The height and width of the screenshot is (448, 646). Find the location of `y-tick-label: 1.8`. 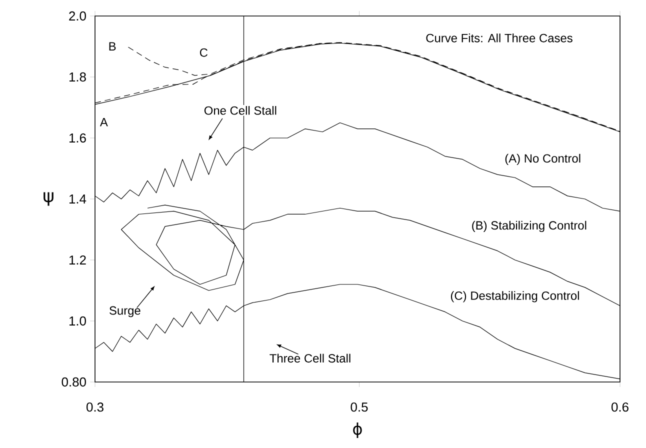

y-tick-label: 1.8 is located at coordinates (77, 77).